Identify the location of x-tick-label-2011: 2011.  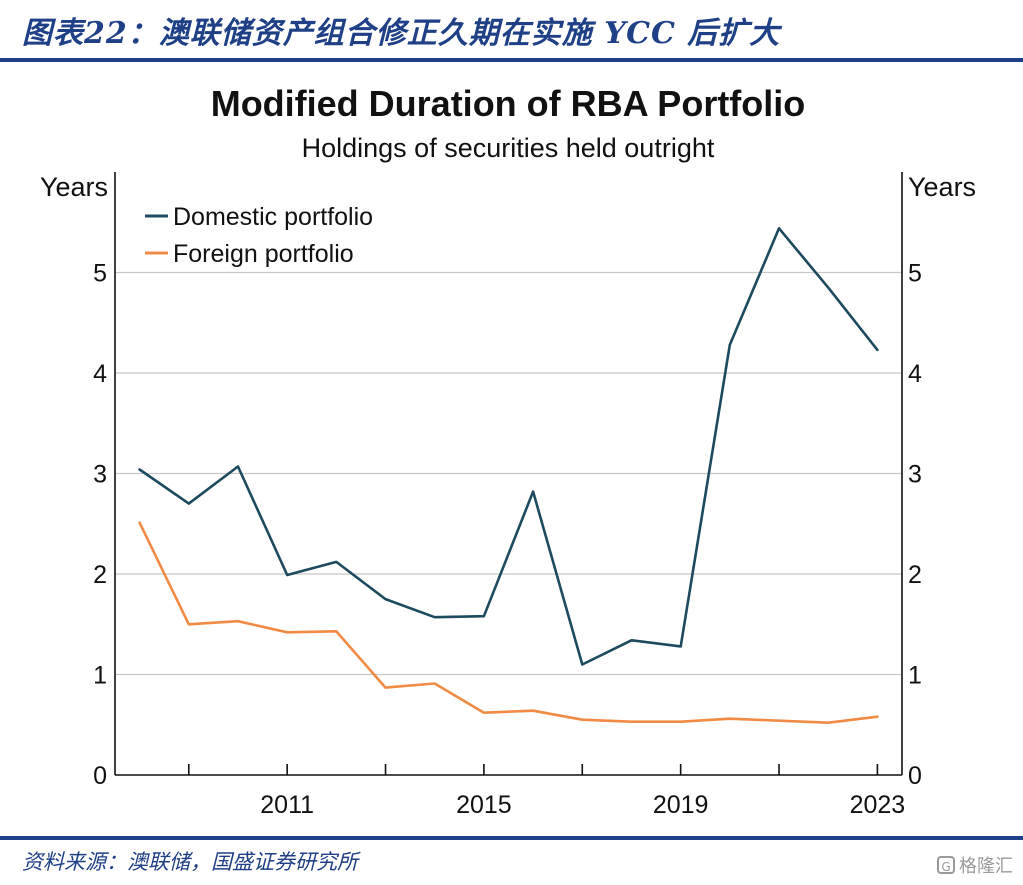
(287, 805).